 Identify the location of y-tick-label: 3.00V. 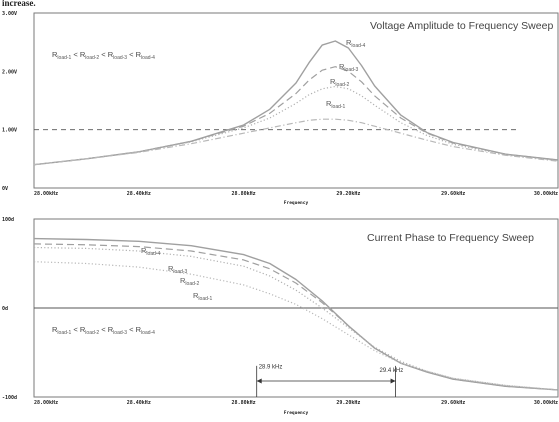
(9, 14).